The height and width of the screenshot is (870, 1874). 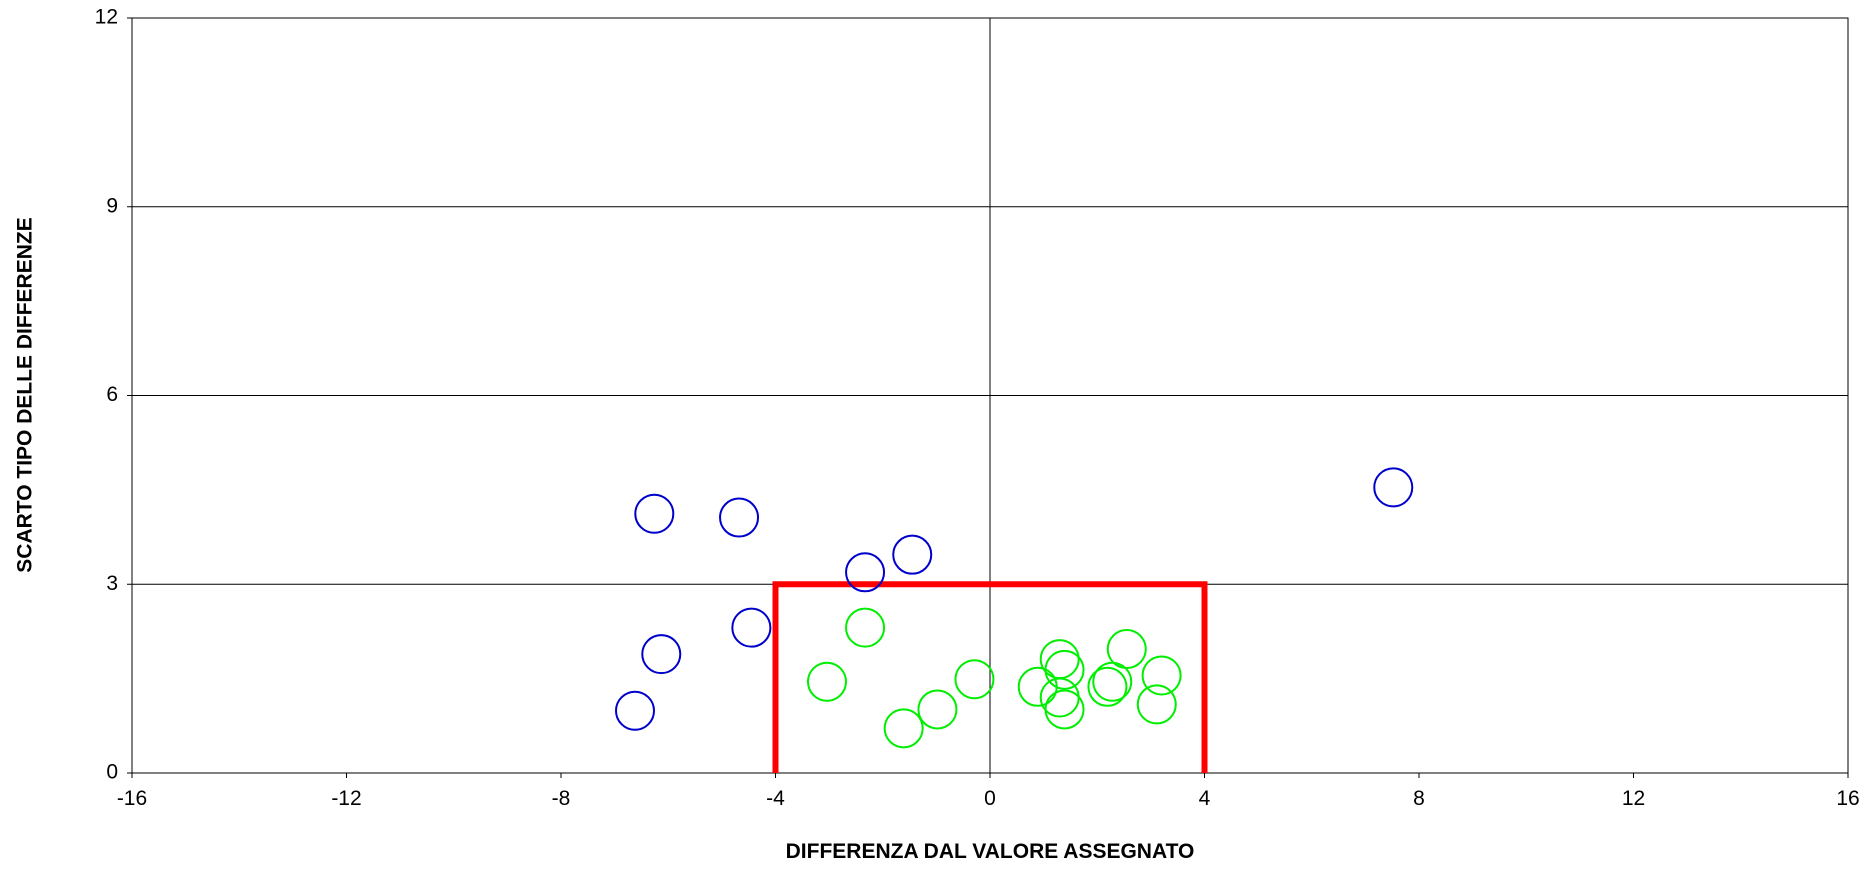 What do you see at coordinates (1847, 798) in the screenshot?
I see `x-tick-label: 16` at bounding box center [1847, 798].